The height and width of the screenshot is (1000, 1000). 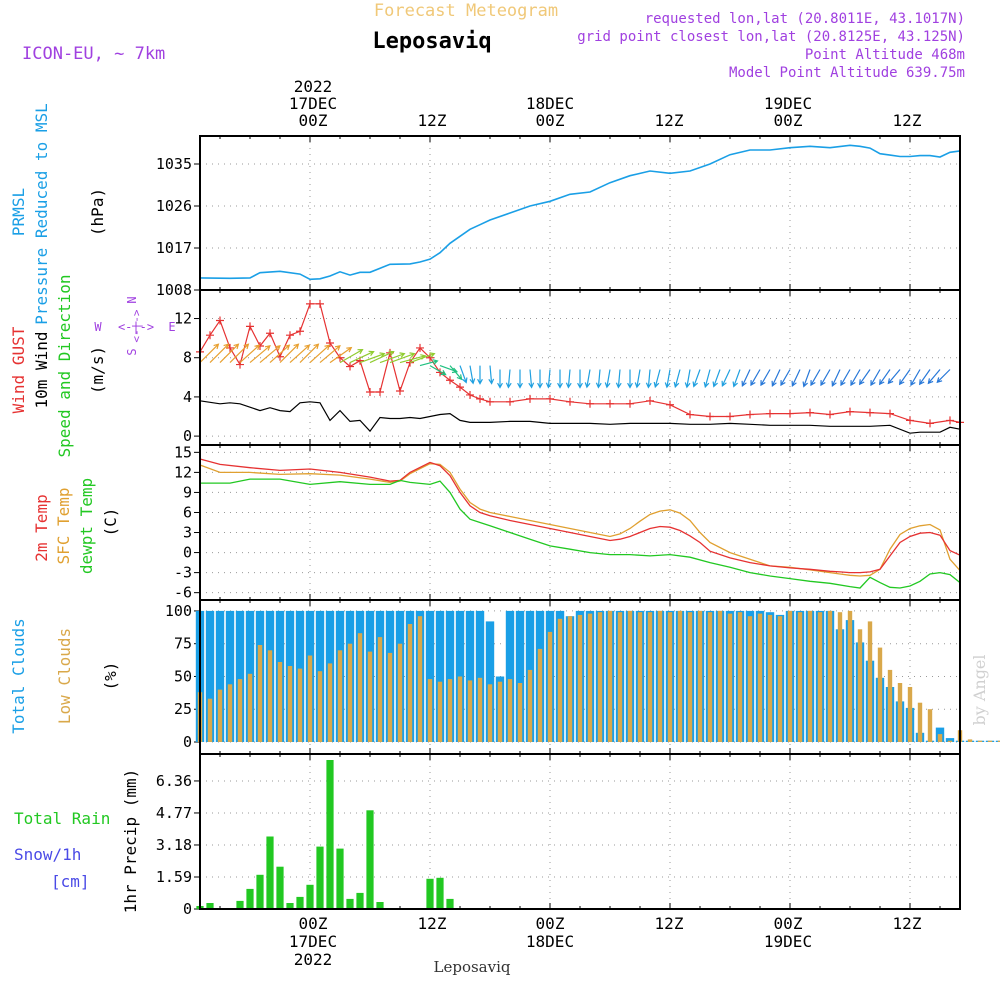 What do you see at coordinates (183, 319) in the screenshot?
I see `wind-ytick-label: 12` at bounding box center [183, 319].